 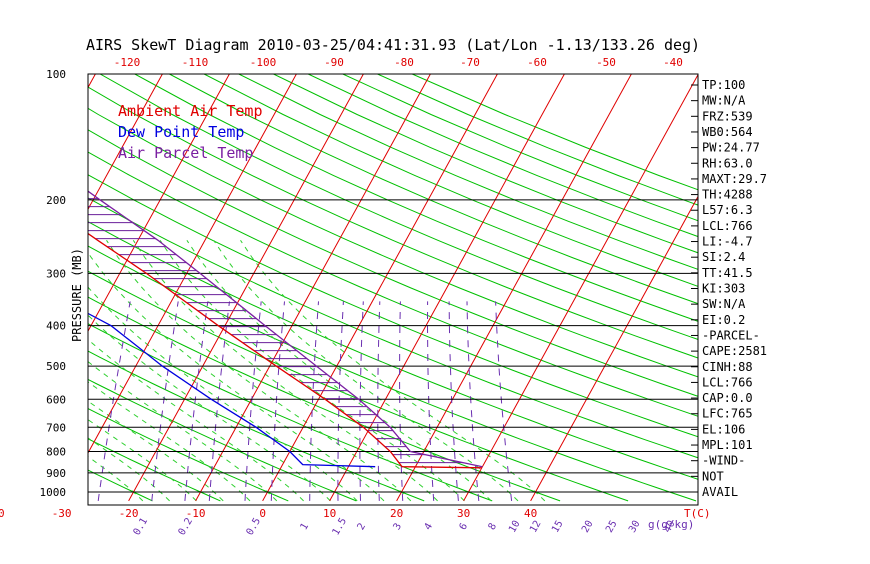 What do you see at coordinates (727, 273) in the screenshot?
I see `index-label: TT:41.5` at bounding box center [727, 273].